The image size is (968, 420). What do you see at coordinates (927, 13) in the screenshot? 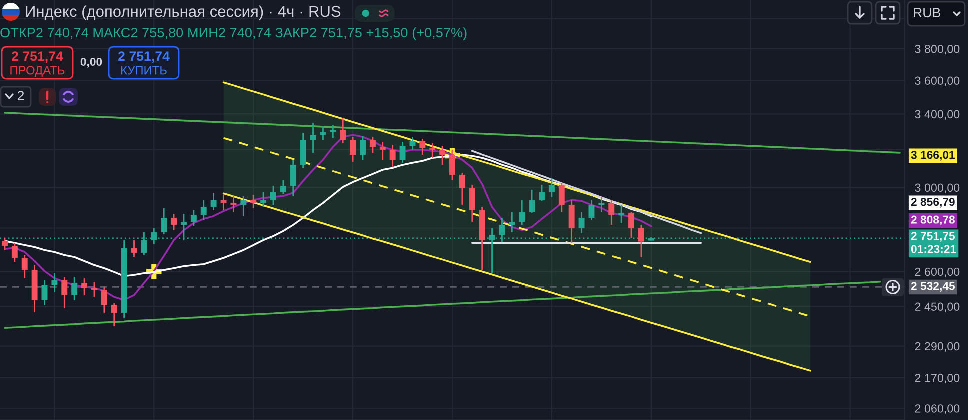
I see `text: RUB` at bounding box center [927, 13].